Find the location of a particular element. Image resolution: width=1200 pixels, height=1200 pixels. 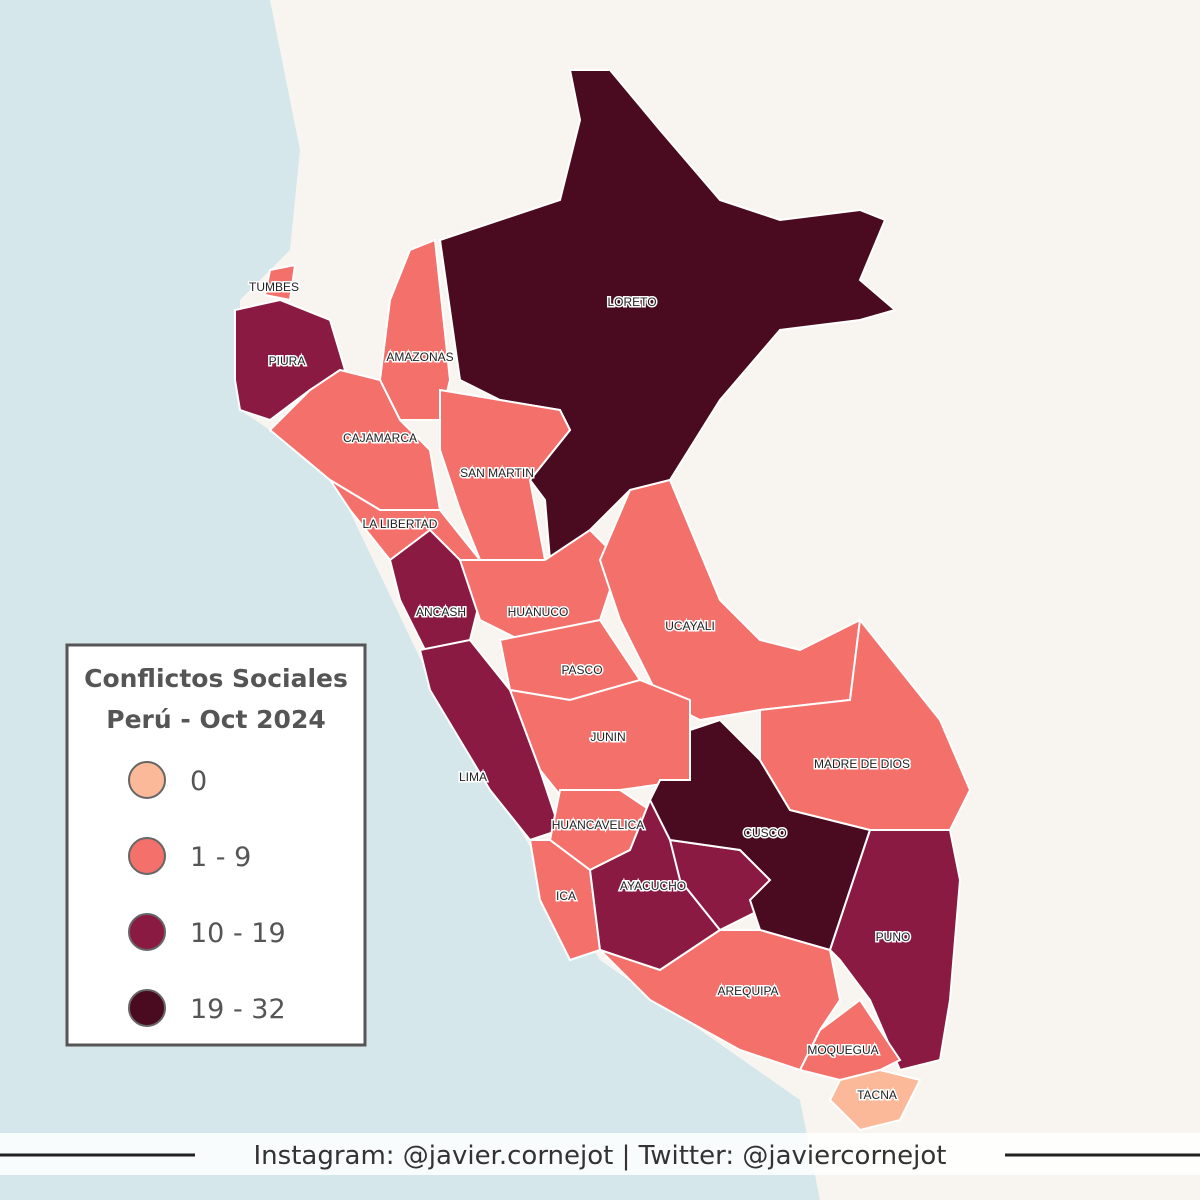

region-label: AMAZONAS is located at coordinates (419, 357).